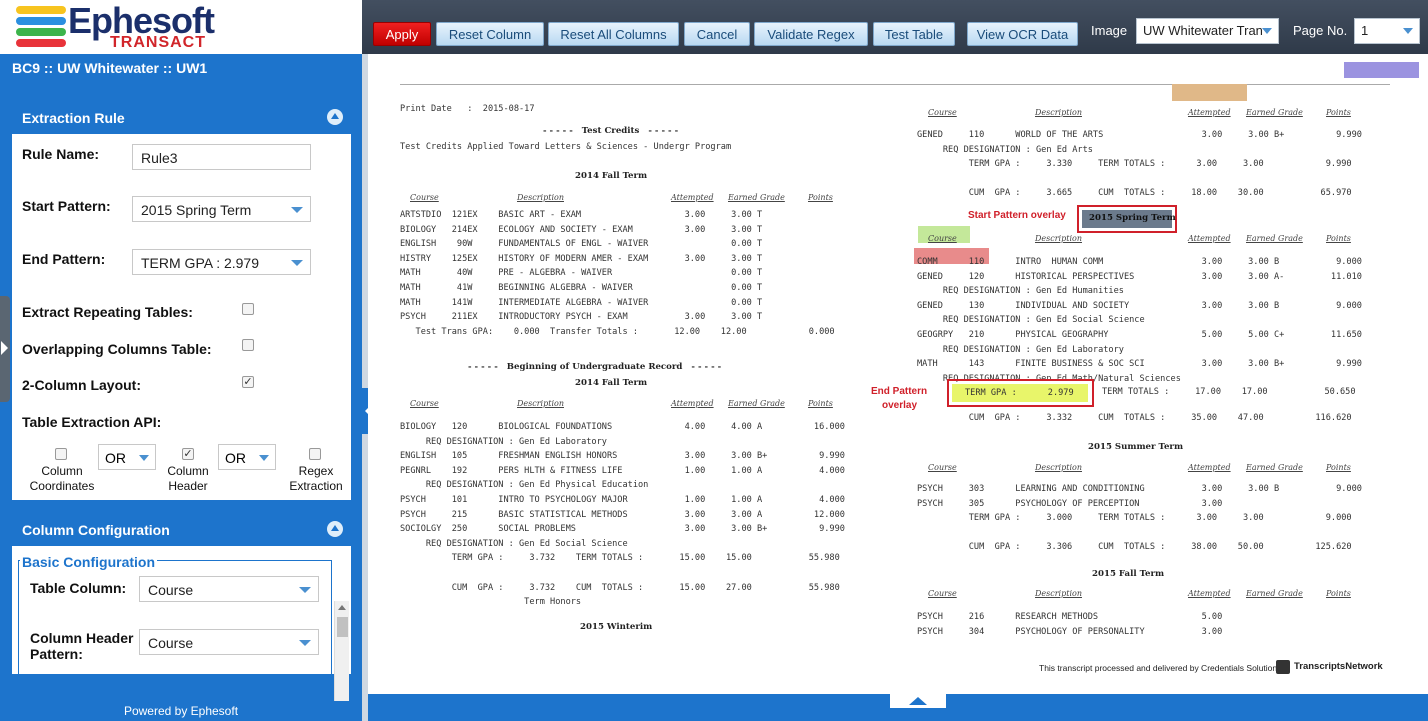 Image resolution: width=1428 pixels, height=721 pixels. What do you see at coordinates (181, 529) in the screenshot?
I see `column-configuration-header: Column Configuration` at bounding box center [181, 529].